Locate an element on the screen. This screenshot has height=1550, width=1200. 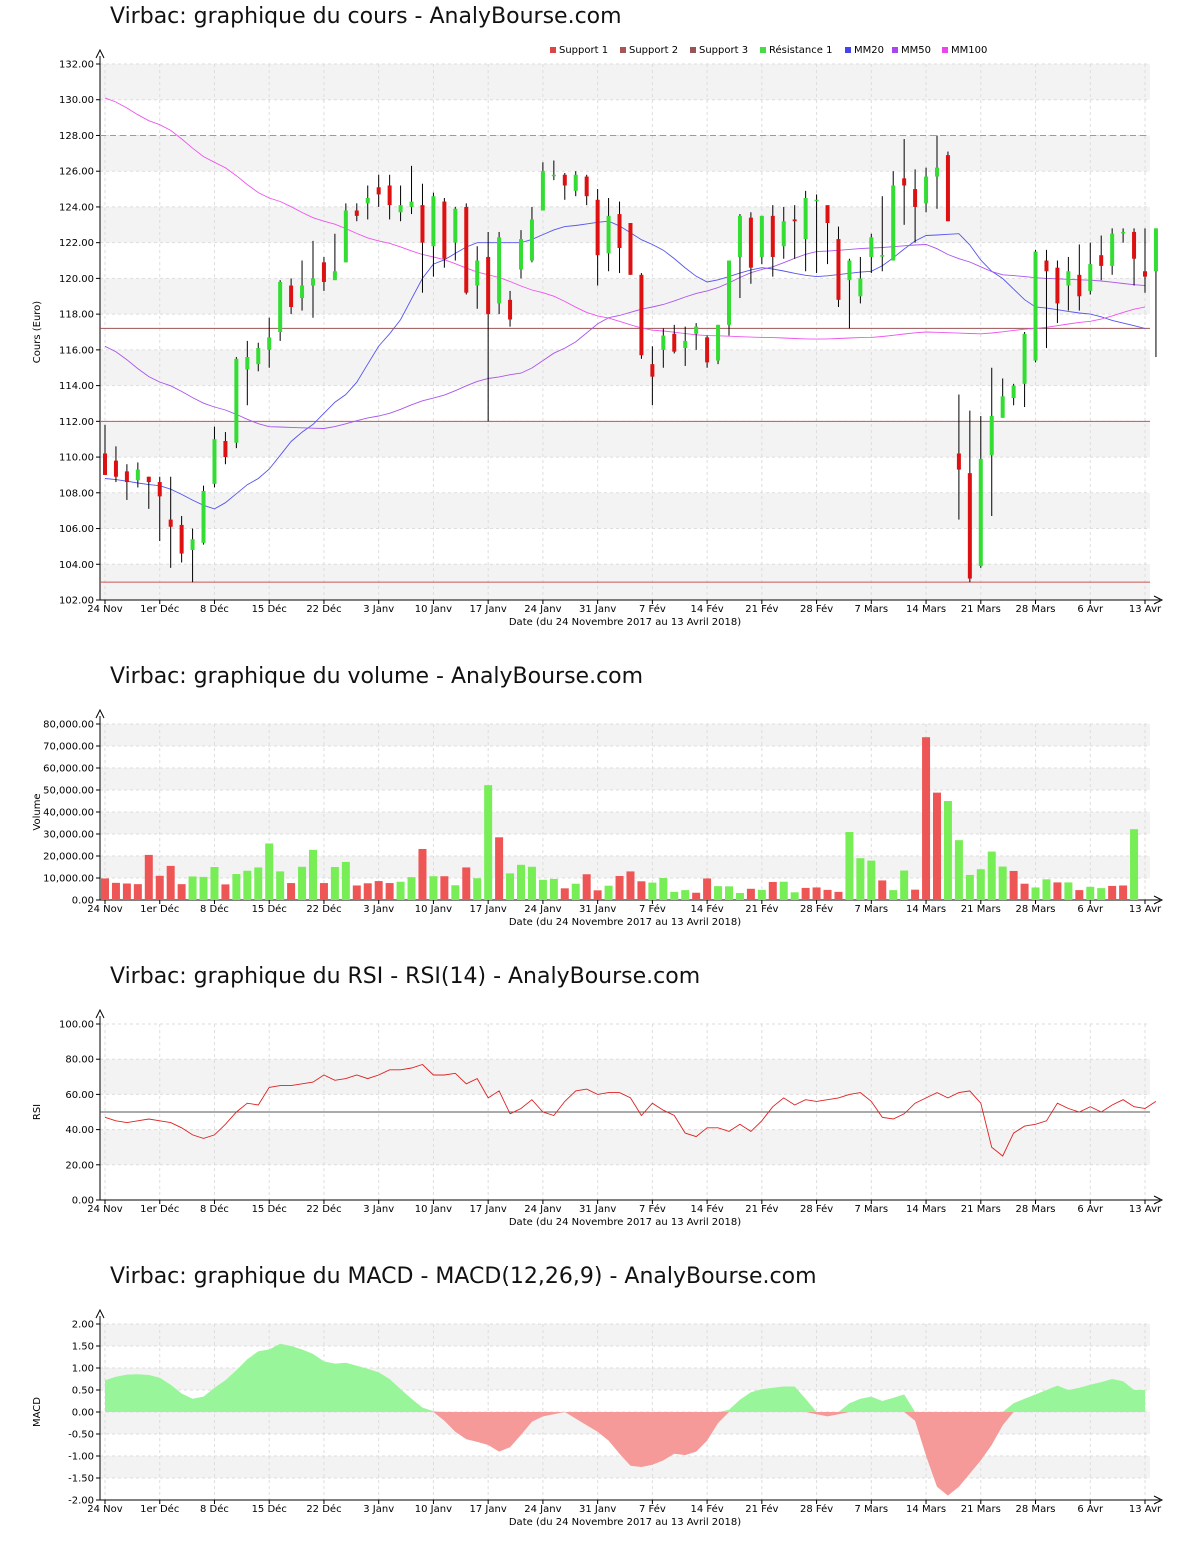
y-tick-label: 106.00 is located at coordinates (76, 529).